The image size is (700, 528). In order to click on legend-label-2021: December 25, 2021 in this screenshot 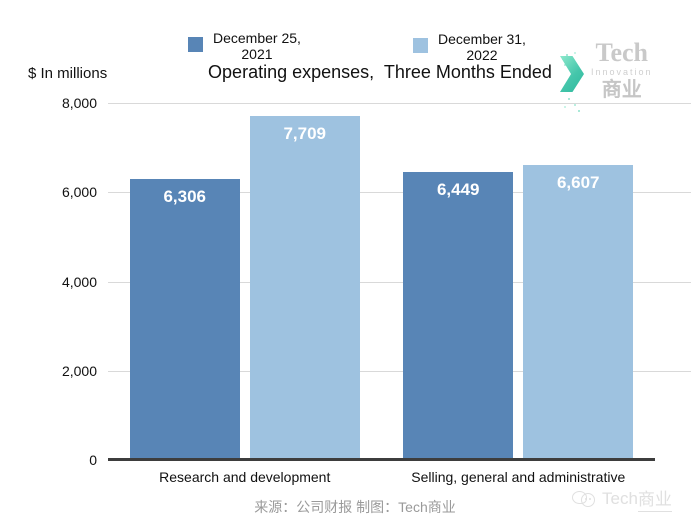, I will do `click(257, 46)`.